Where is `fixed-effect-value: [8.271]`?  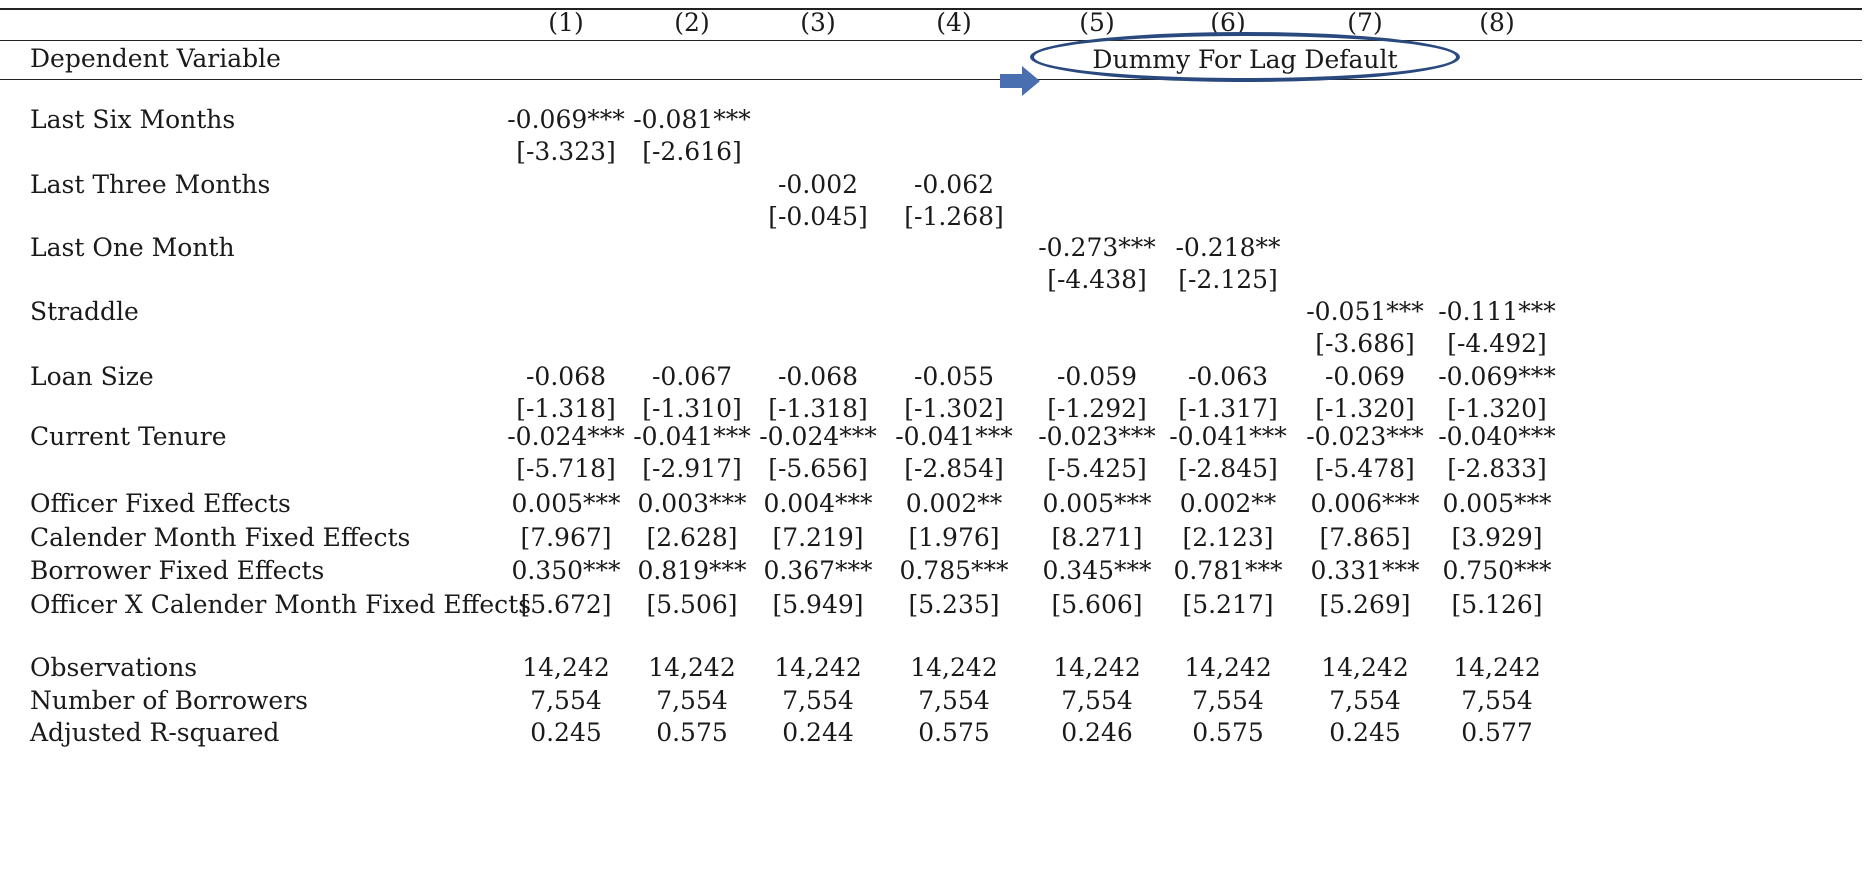 fixed-effect-value: [8.271] is located at coordinates (1097, 537).